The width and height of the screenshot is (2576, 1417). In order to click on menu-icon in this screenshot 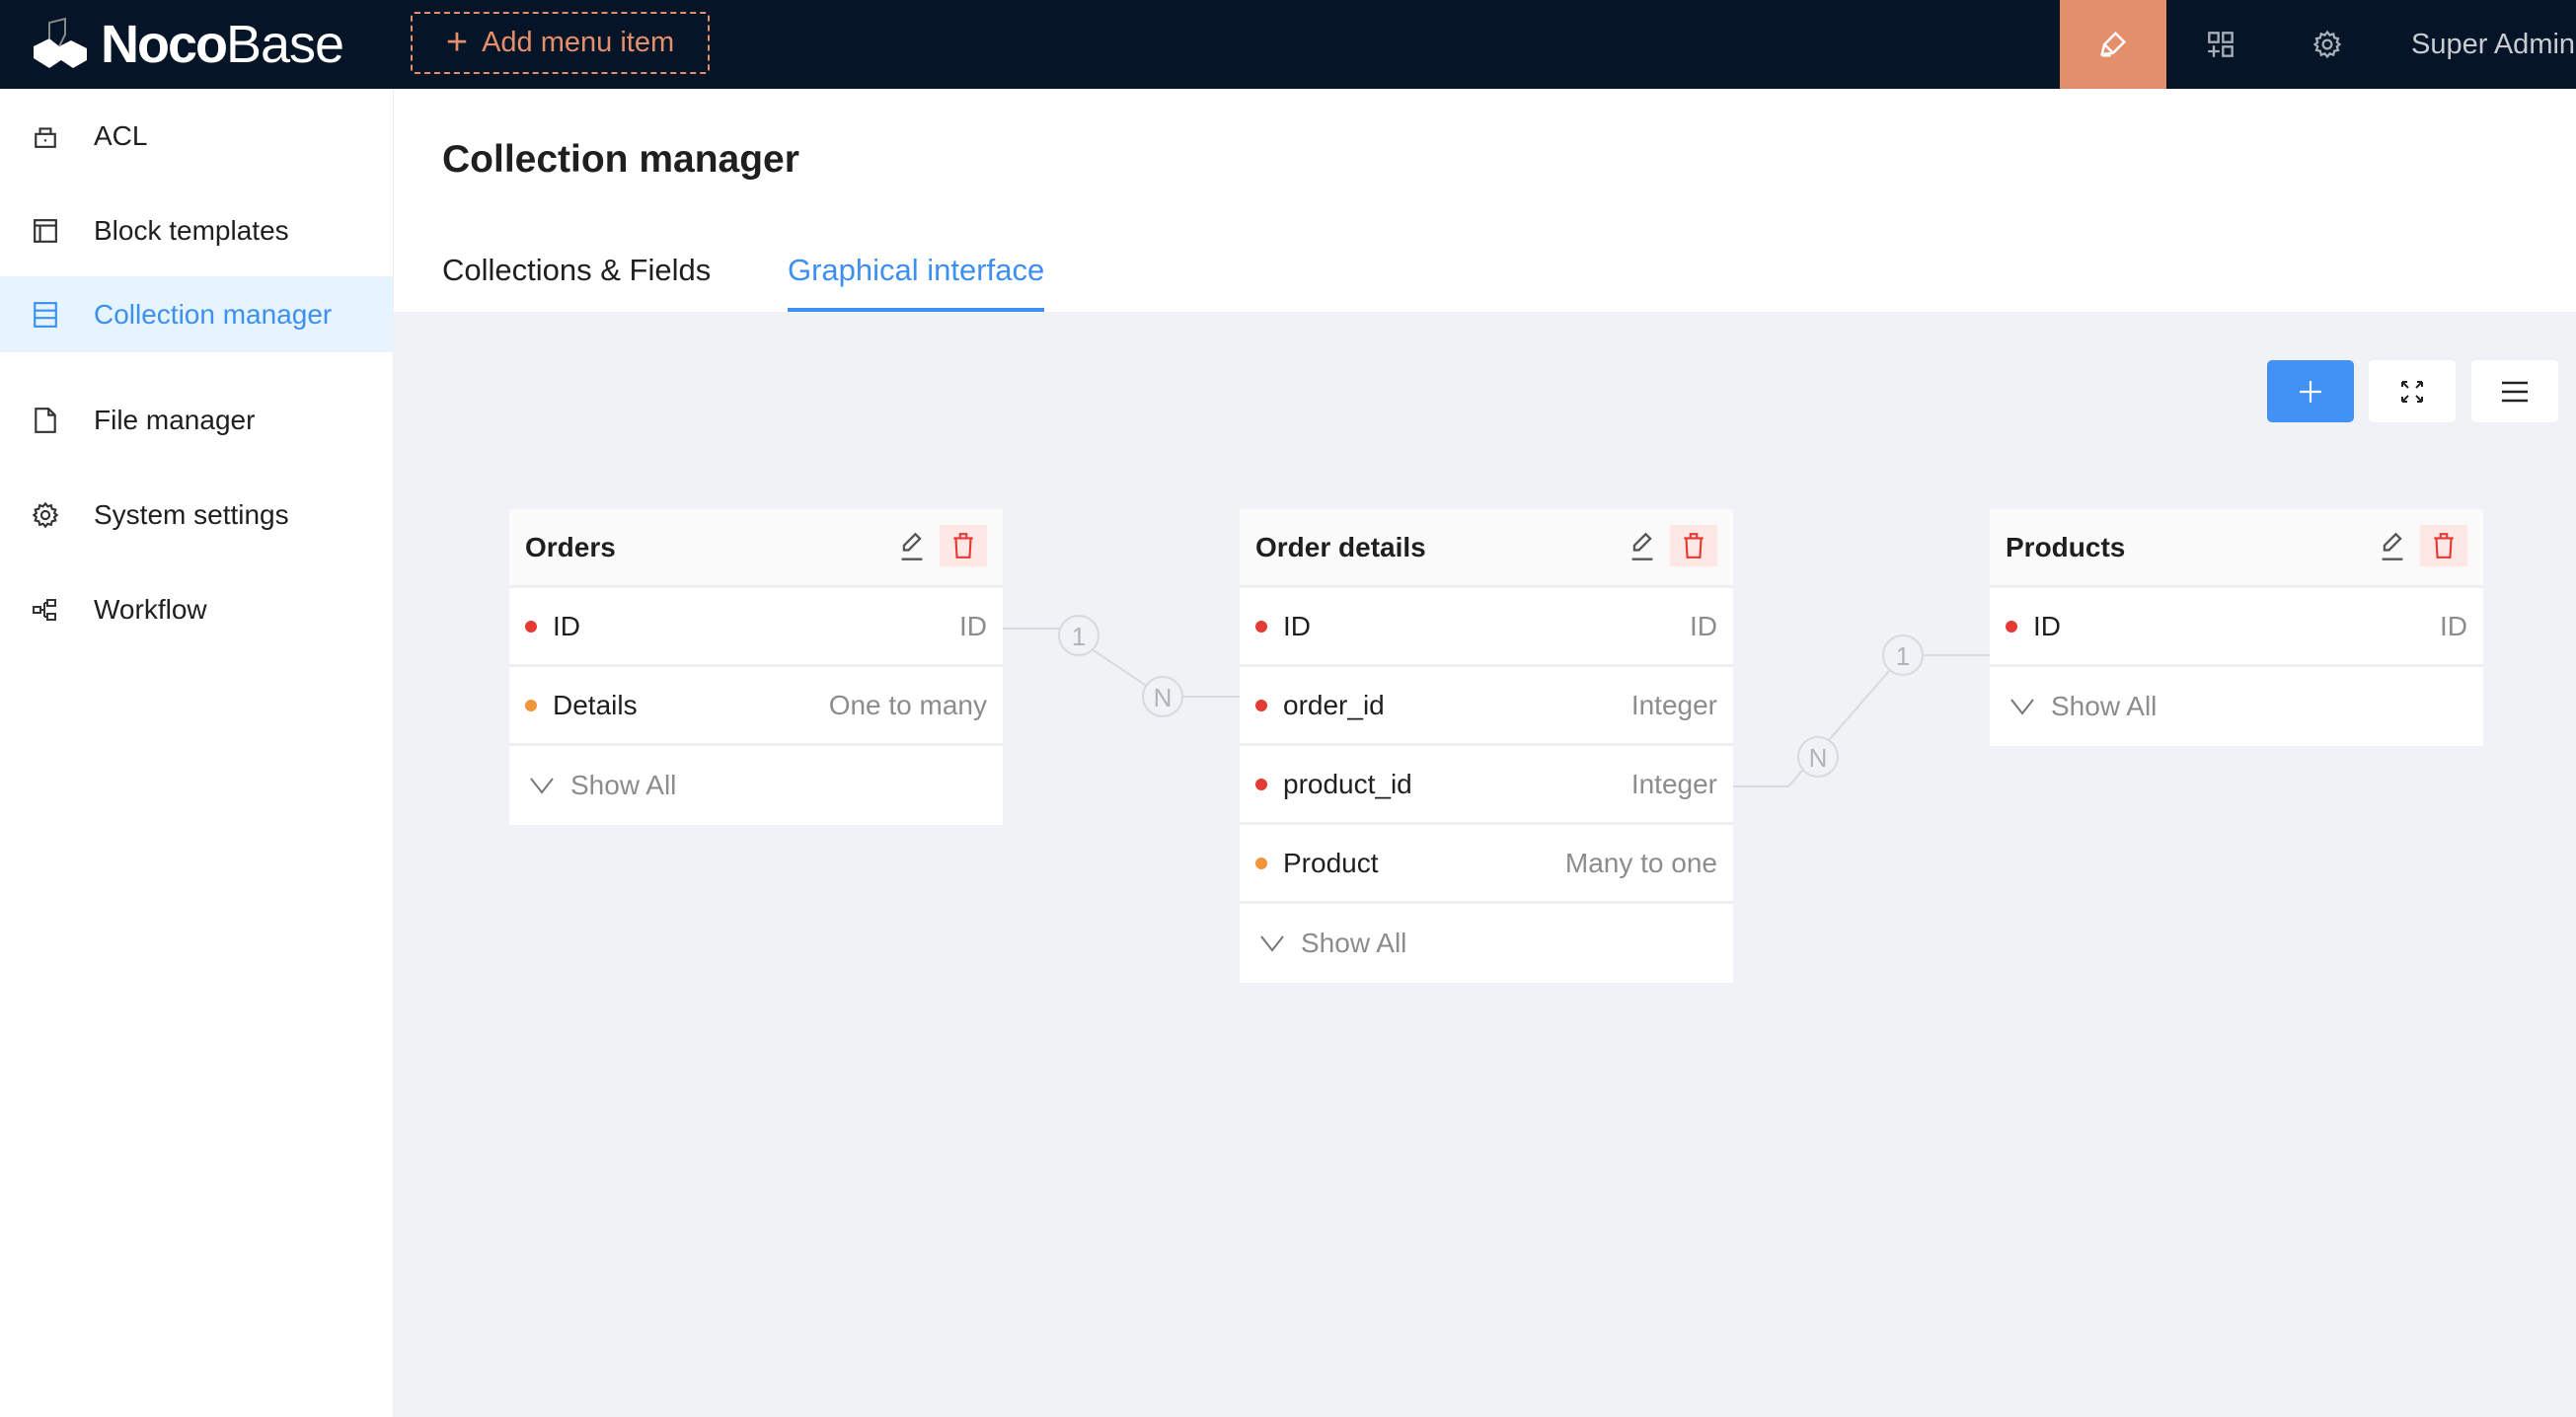, I will do `click(2515, 391)`.